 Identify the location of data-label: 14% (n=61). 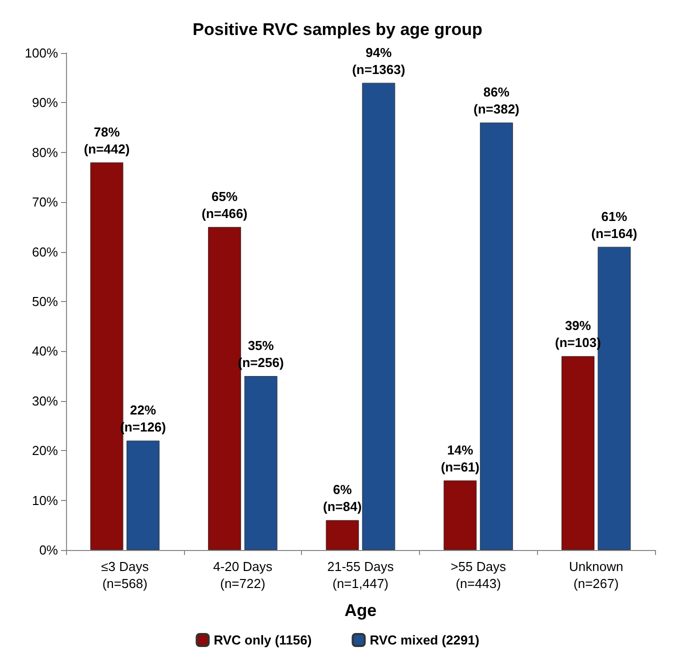
(460, 458).